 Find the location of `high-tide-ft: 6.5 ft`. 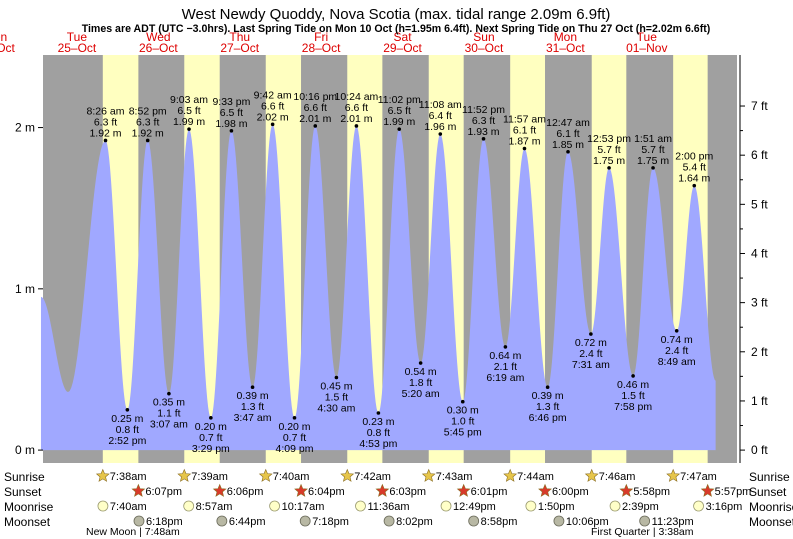

high-tide-ft: 6.5 ft is located at coordinates (188, 111).